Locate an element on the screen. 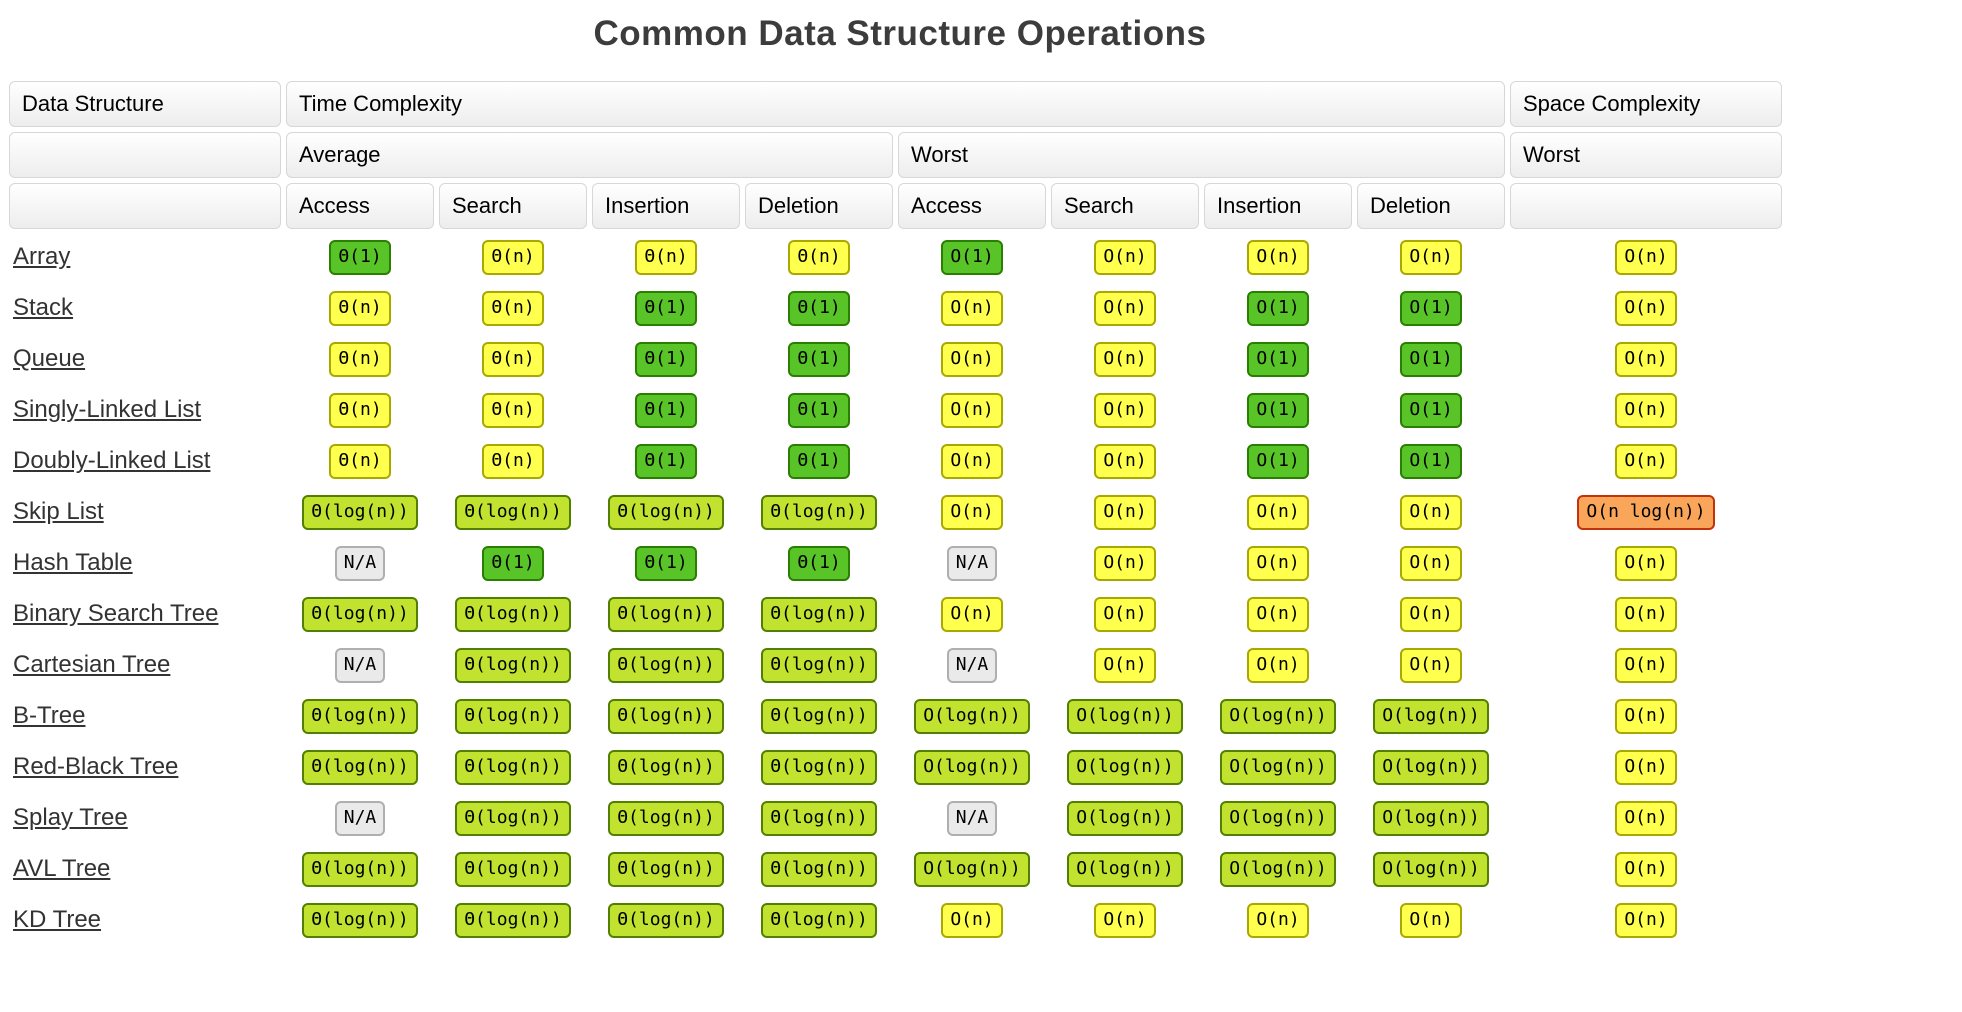 The height and width of the screenshot is (1012, 1962). complexity-cell: N/A is located at coordinates (972, 665).